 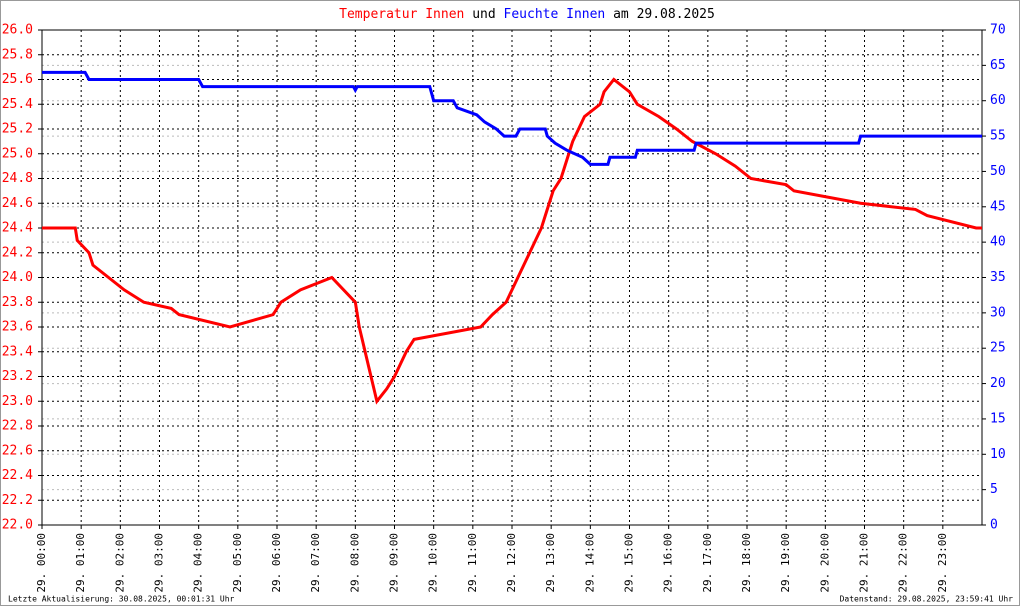 I want to click on y2-tick-label: 45, so click(x=998, y=206).